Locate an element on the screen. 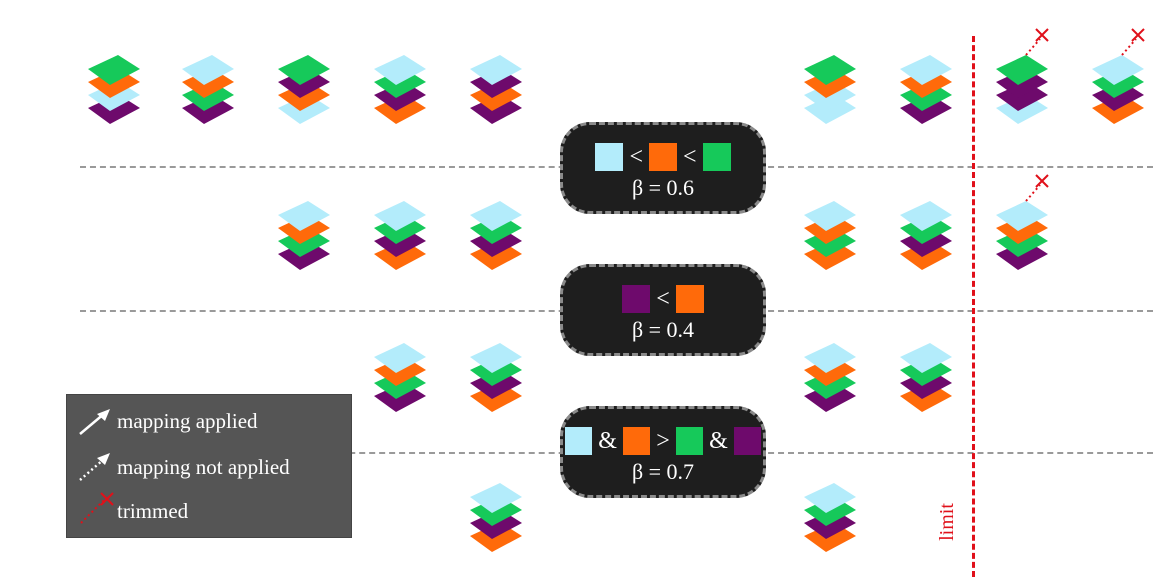 This screenshot has width=1153, height=577. limit-line is located at coordinates (973, 306).